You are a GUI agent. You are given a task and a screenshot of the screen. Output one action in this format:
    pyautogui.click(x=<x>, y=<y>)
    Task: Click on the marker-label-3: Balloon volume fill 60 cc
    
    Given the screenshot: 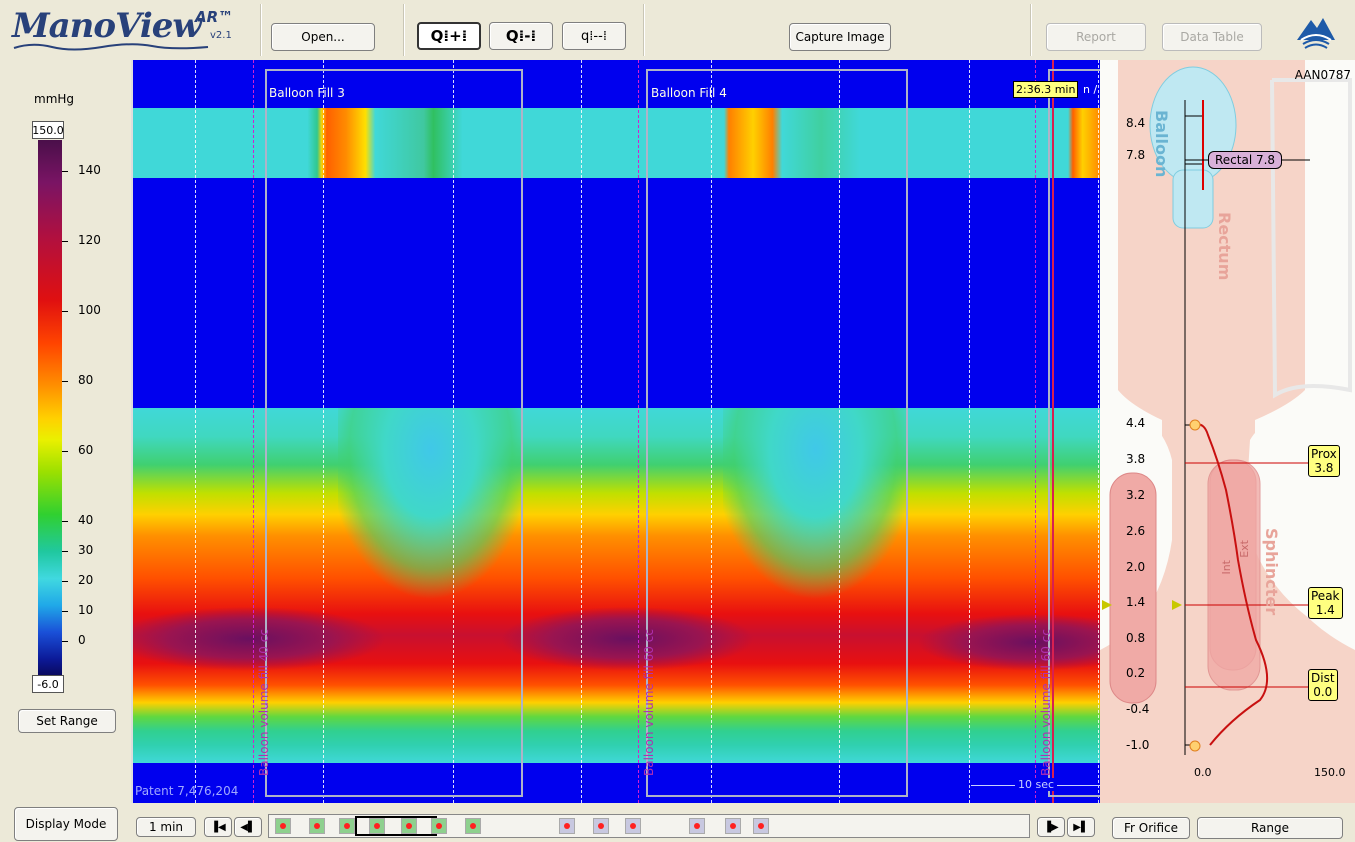 What is the action you would take?
    pyautogui.click(x=1046, y=702)
    